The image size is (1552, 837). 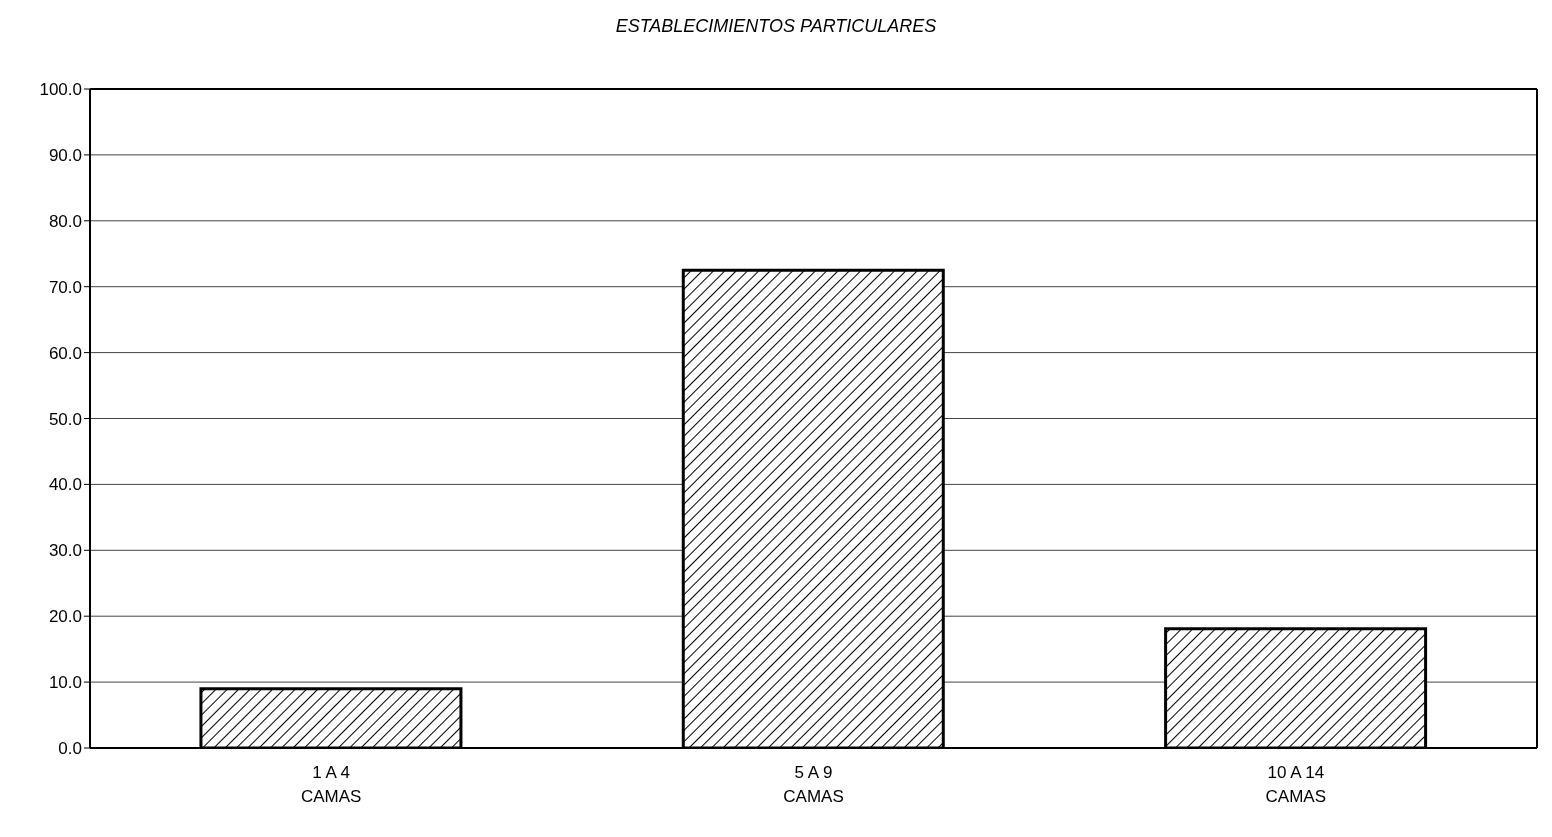 I want to click on y-tick-label: 100.0, so click(x=60, y=90).